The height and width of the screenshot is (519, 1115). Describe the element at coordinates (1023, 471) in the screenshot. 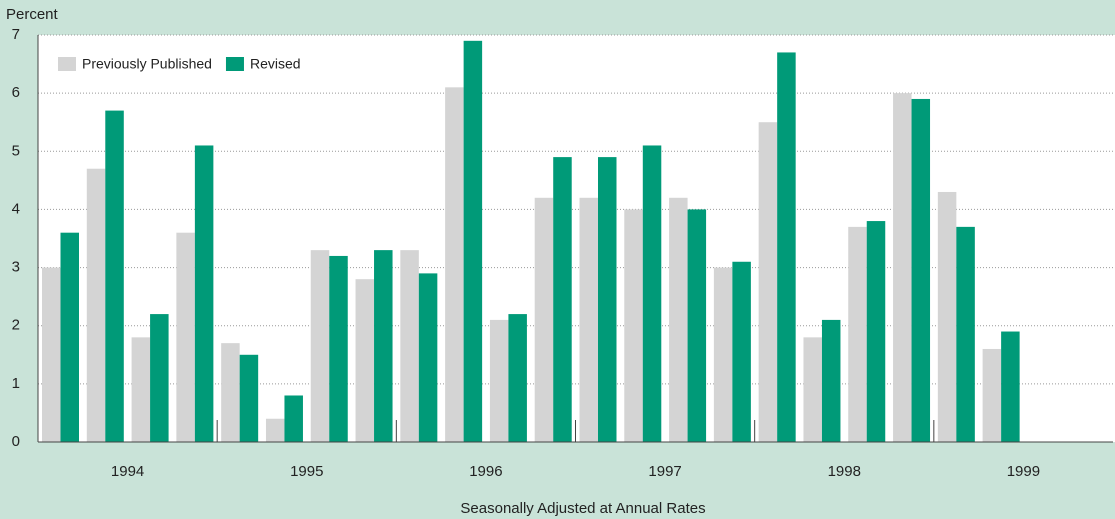

I see `x-tick-label: 1999` at that location.